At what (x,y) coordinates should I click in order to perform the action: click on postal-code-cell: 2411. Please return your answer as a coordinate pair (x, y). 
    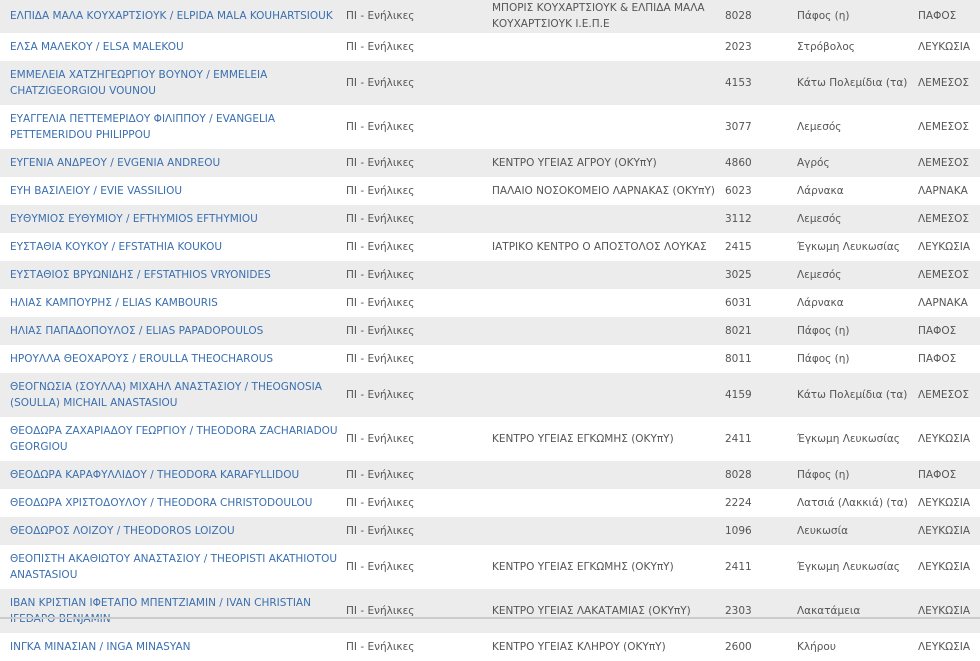
    Looking at the image, I should click on (738, 439).